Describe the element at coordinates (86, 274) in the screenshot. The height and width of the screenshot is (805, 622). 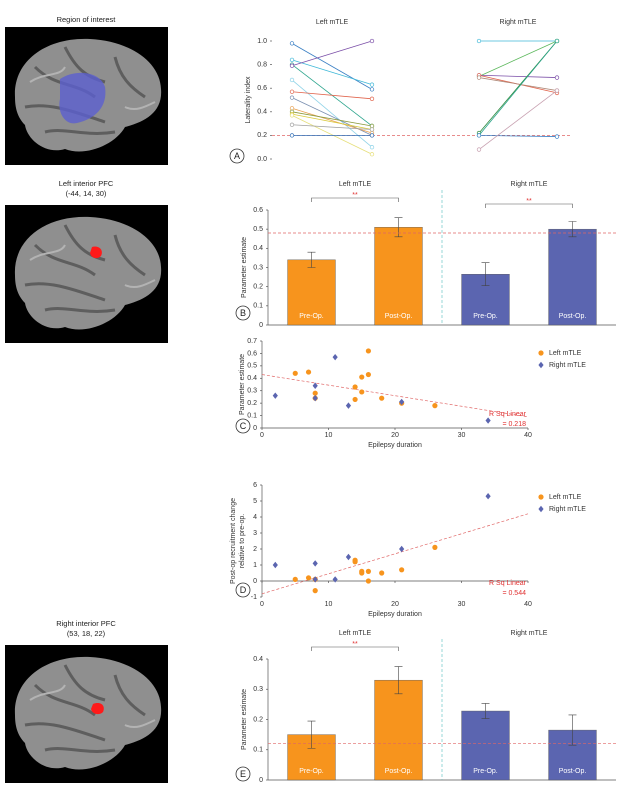
I see `brain-image-left-pfc` at that location.